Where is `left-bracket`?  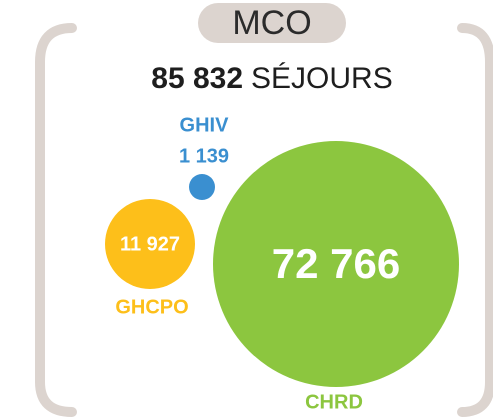 left-bracket is located at coordinates (56, 220).